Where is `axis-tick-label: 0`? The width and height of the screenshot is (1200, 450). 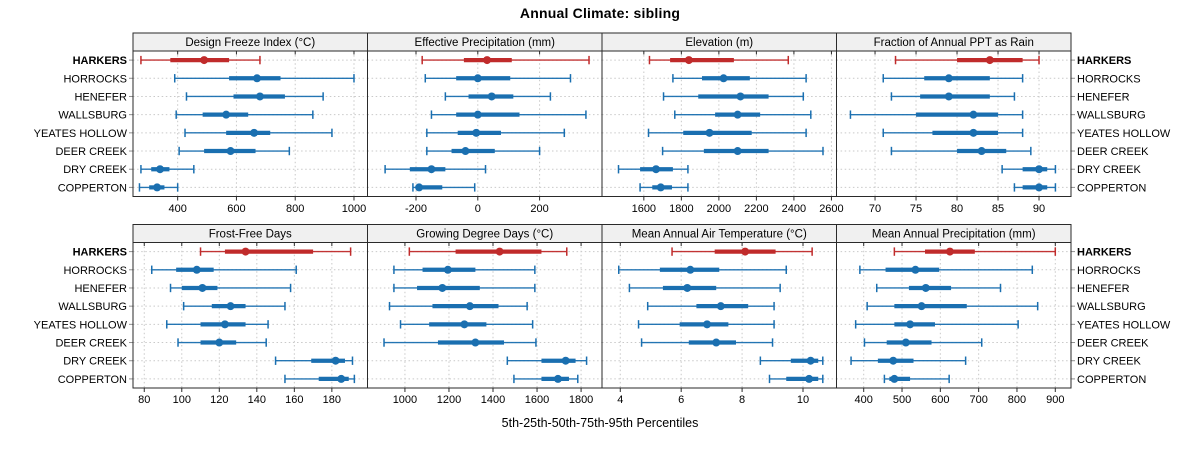
axis-tick-label: 0 is located at coordinates (478, 209).